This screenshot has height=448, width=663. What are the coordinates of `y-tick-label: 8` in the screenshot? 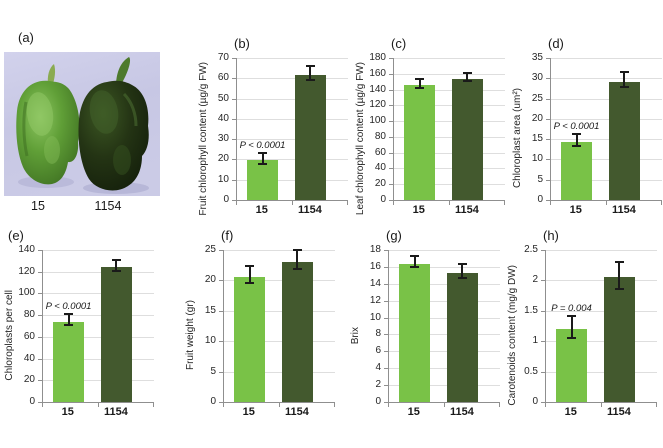 It's located at (378, 334).